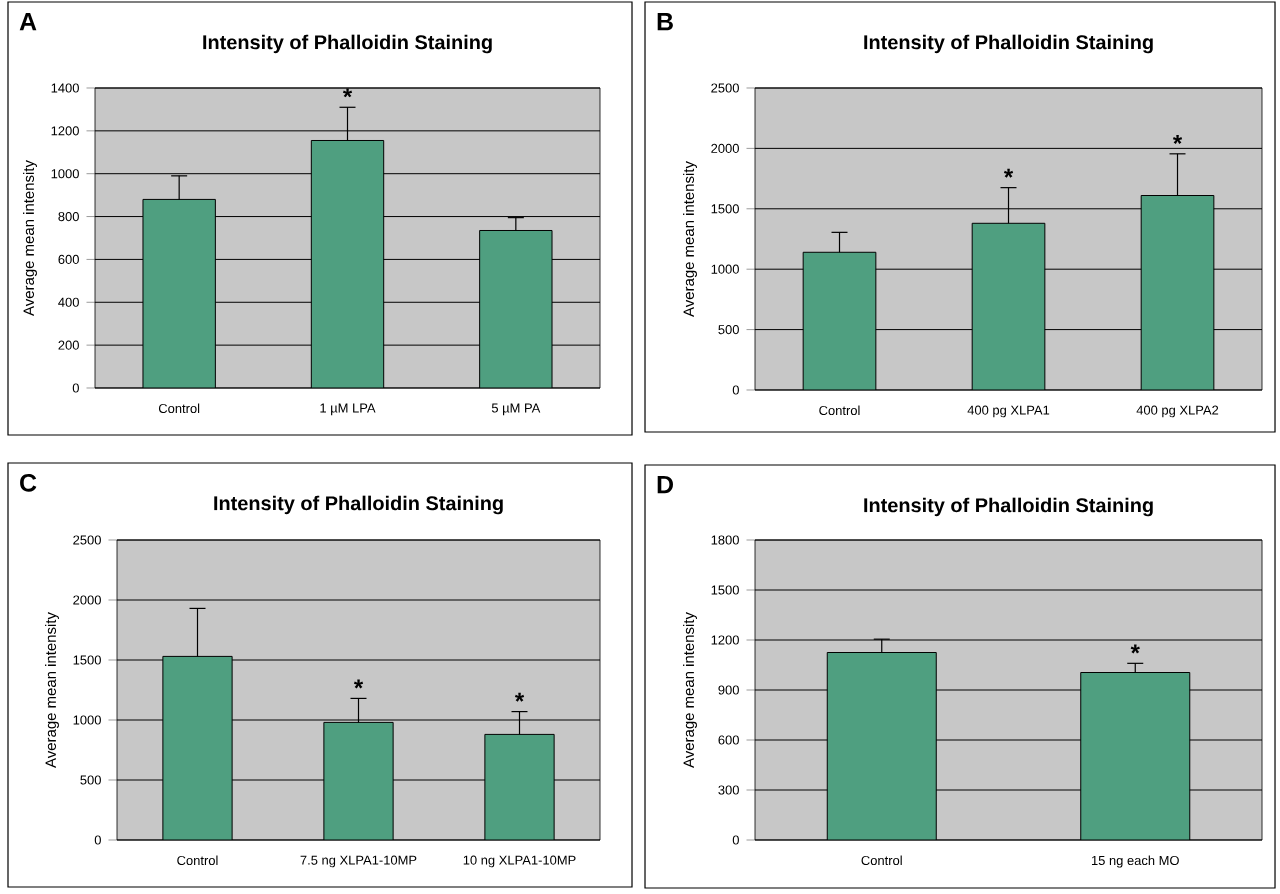 Image resolution: width=1280 pixels, height=894 pixels. I want to click on x-tick-label: 400 pg XLPA1, so click(1008, 411).